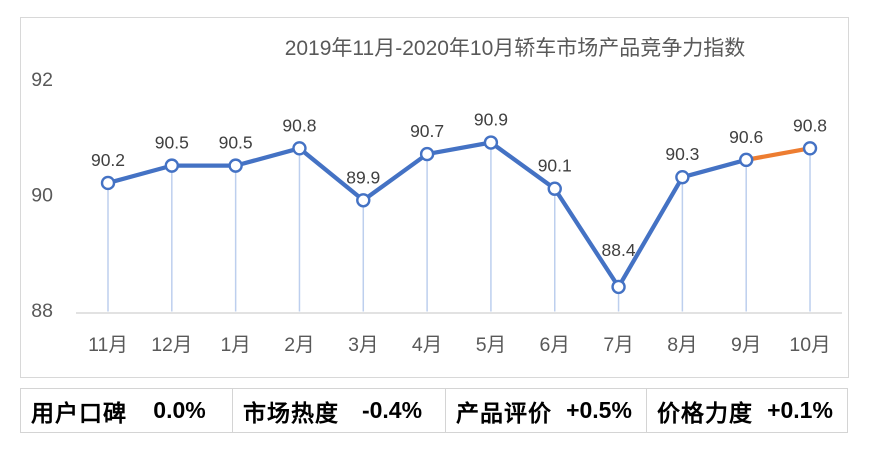 The height and width of the screenshot is (456, 871). What do you see at coordinates (363, 177) in the screenshot?
I see `svg-text: 89.9` at bounding box center [363, 177].